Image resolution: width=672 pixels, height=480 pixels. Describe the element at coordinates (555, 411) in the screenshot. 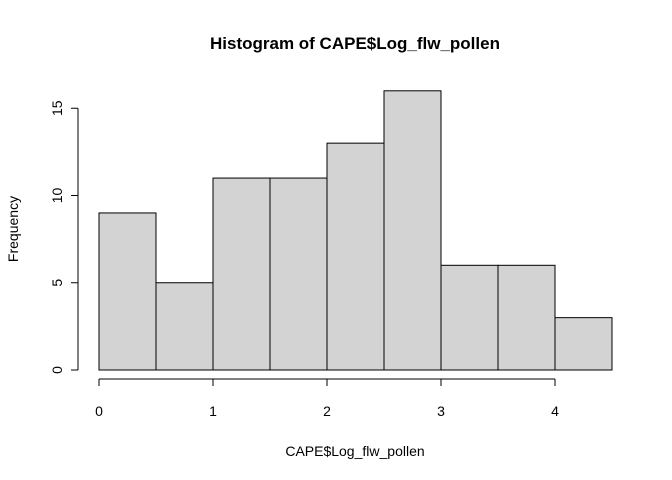

I see `x-tick-label: 4` at that location.